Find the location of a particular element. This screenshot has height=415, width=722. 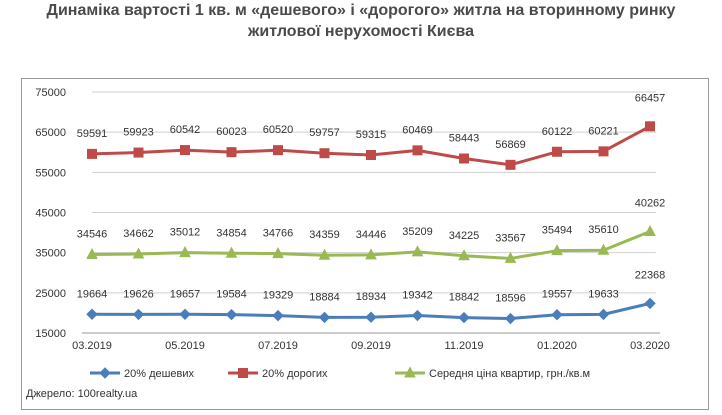

data-label: 59757 is located at coordinates (324, 133).